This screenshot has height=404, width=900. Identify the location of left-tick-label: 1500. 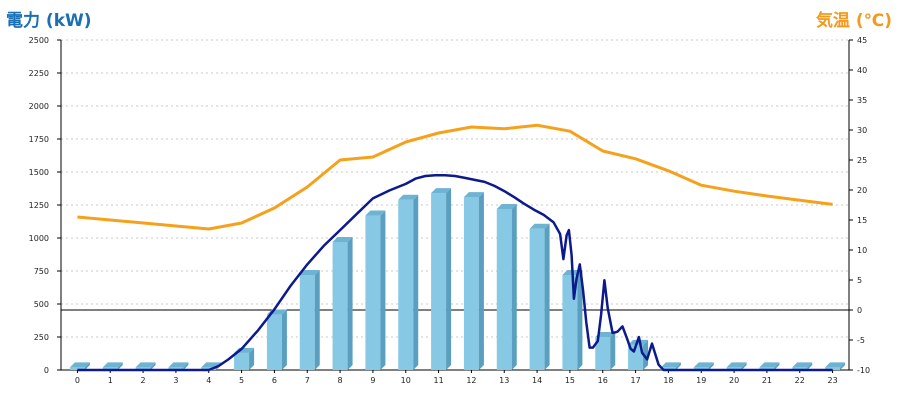
(39, 172).